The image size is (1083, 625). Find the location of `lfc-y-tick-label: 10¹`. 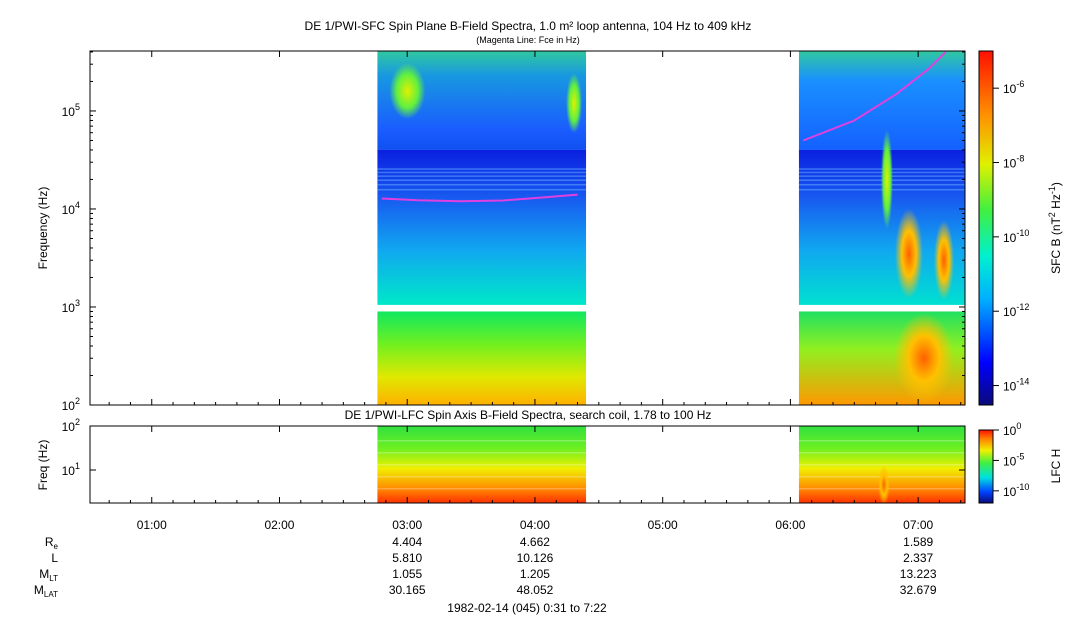

lfc-y-tick-label: 10¹ is located at coordinates (71, 469).